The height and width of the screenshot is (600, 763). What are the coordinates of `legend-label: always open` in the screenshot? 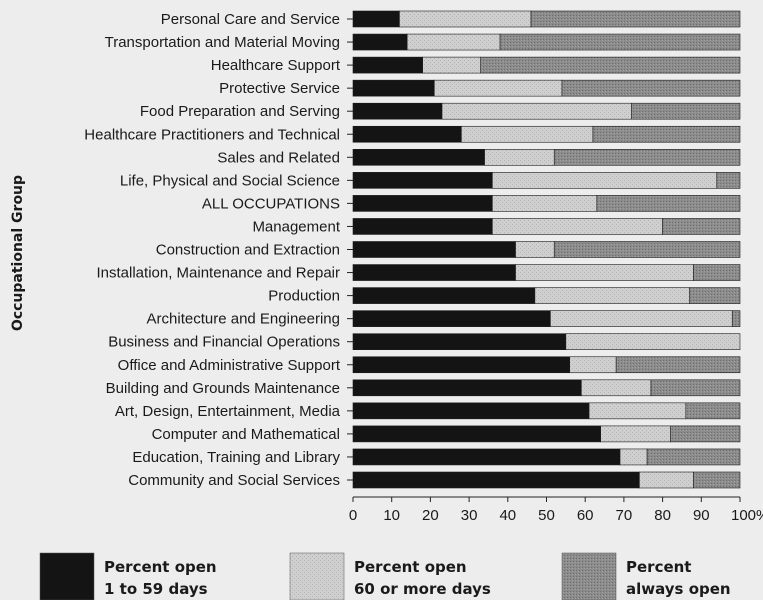 It's located at (678, 589).